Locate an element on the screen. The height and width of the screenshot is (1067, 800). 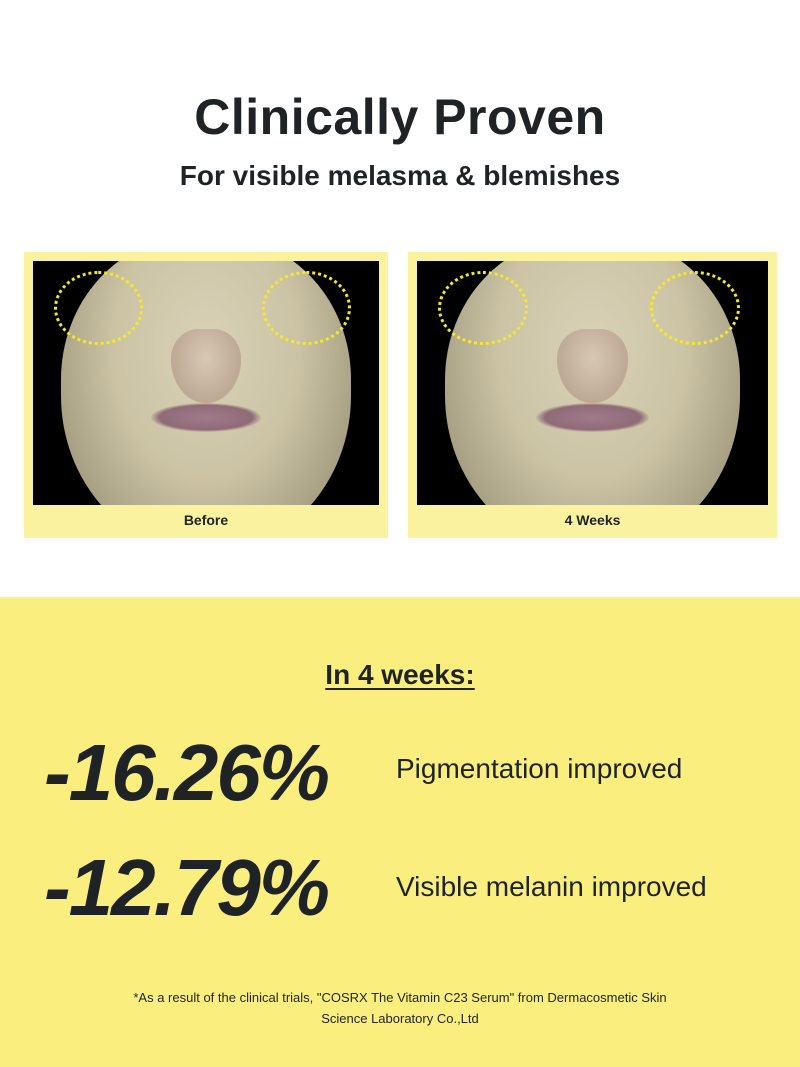
results-heading: In 4 weeks: is located at coordinates (400, 674).